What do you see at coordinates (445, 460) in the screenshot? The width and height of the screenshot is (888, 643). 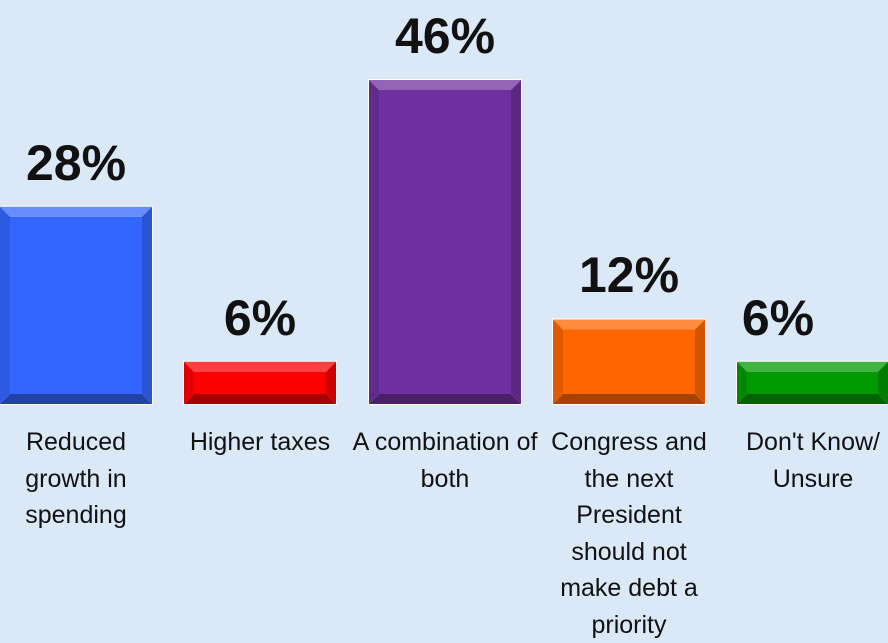 I see `category-label: A combination of both` at bounding box center [445, 460].